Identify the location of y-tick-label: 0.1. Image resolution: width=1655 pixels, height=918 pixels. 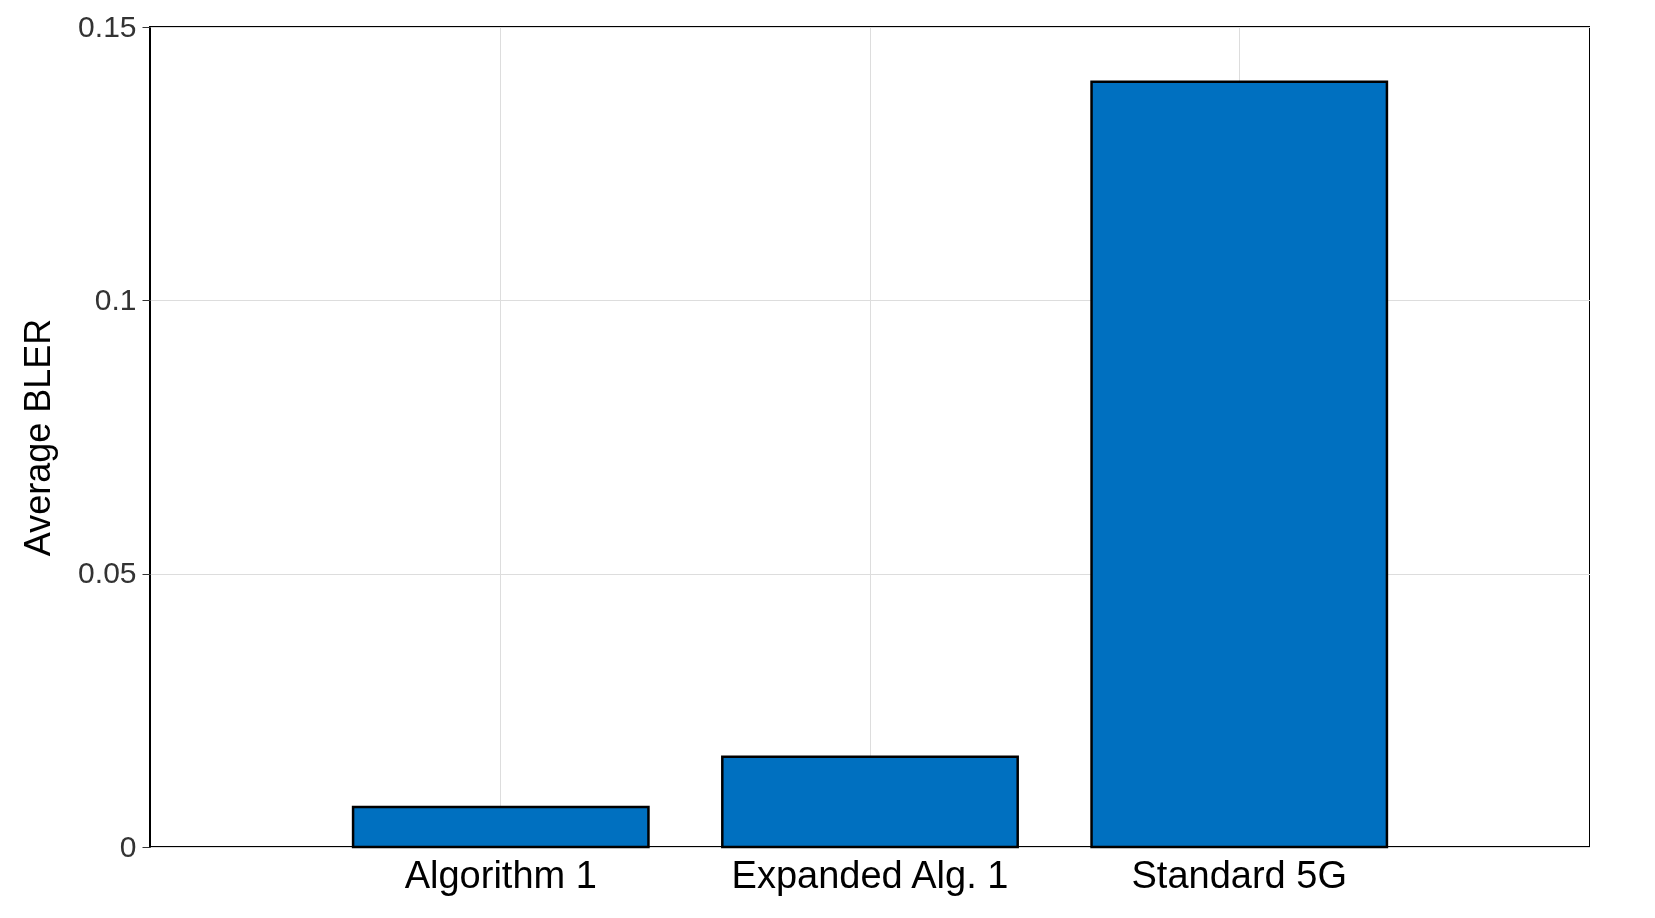
(115, 299).